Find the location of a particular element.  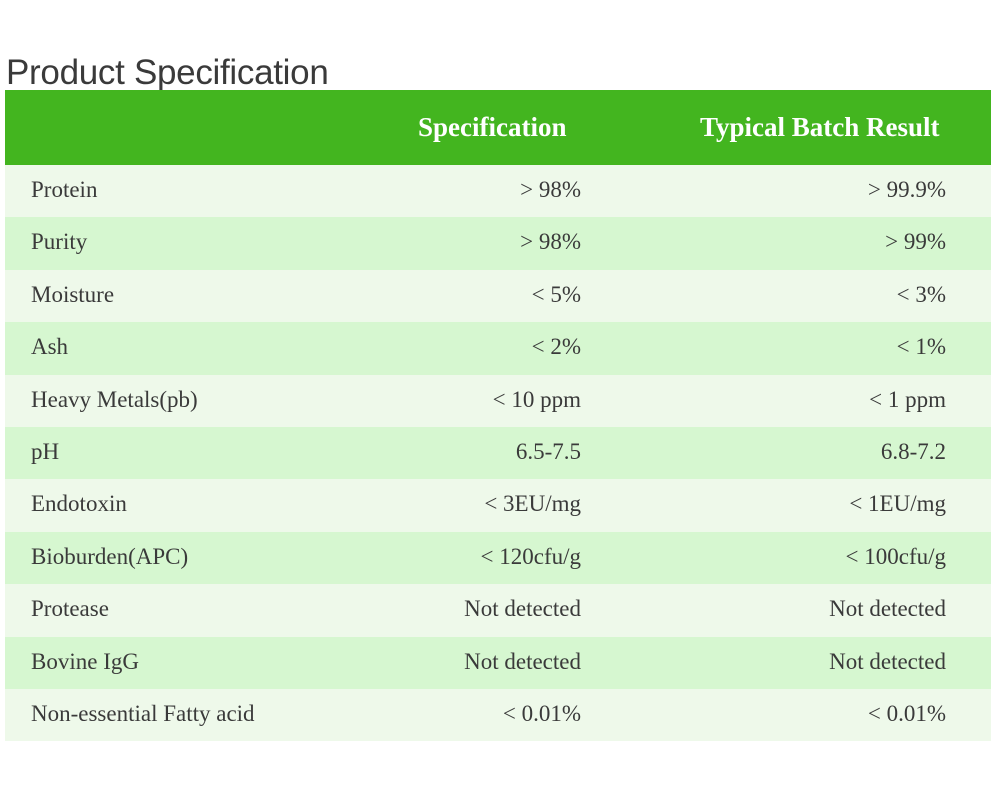

specification-cell: < 120cfu/g is located at coordinates (530, 556).